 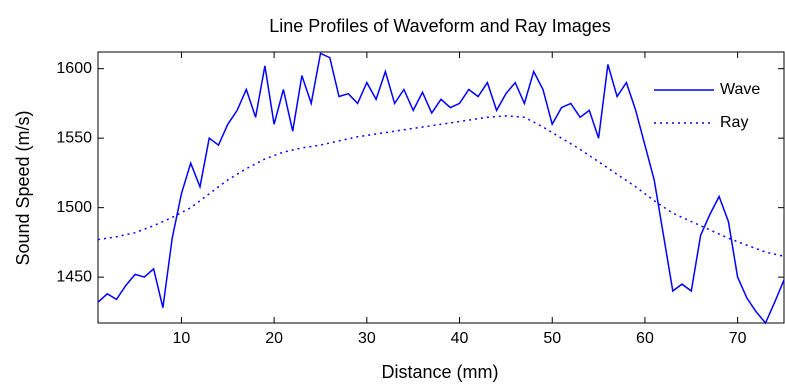 I want to click on y-tick-label: 1600, so click(x=74, y=68).